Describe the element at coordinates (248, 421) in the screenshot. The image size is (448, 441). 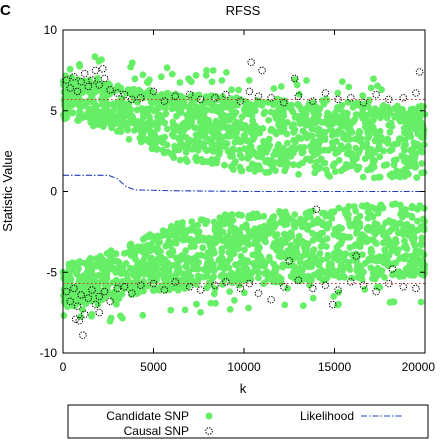
I see `legend-box` at that location.